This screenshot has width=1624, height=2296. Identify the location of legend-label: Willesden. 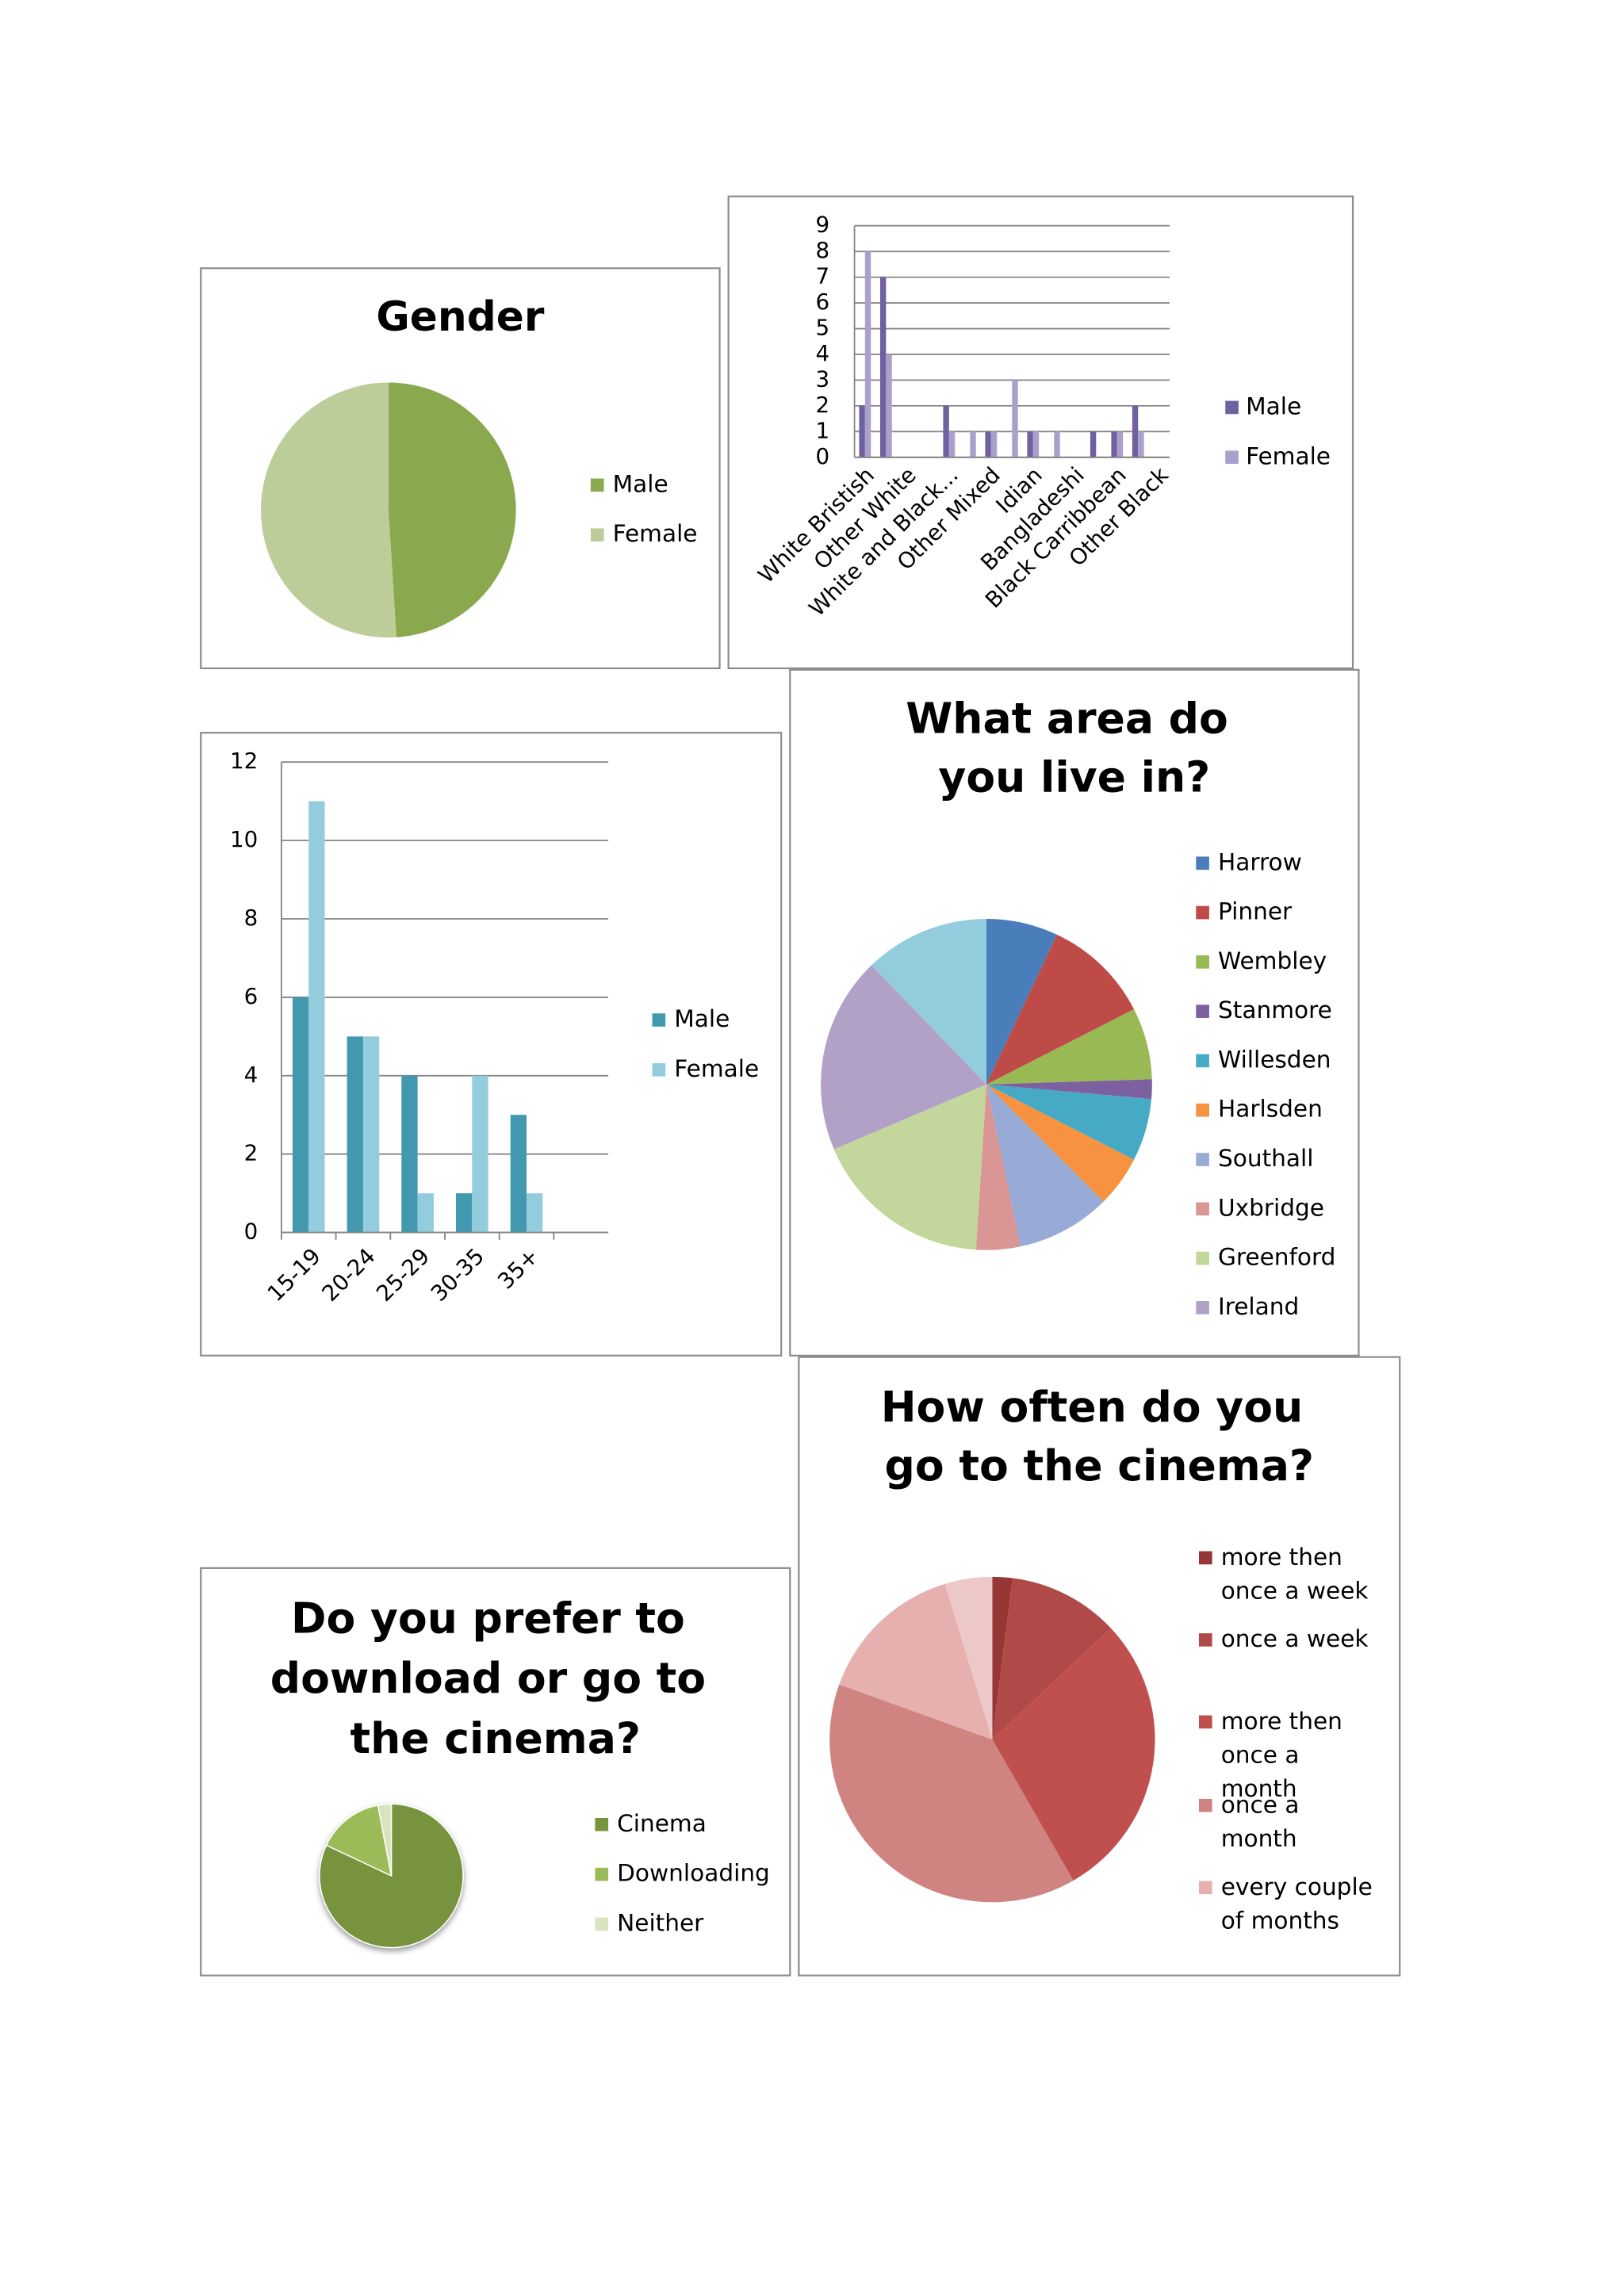
(1274, 1060).